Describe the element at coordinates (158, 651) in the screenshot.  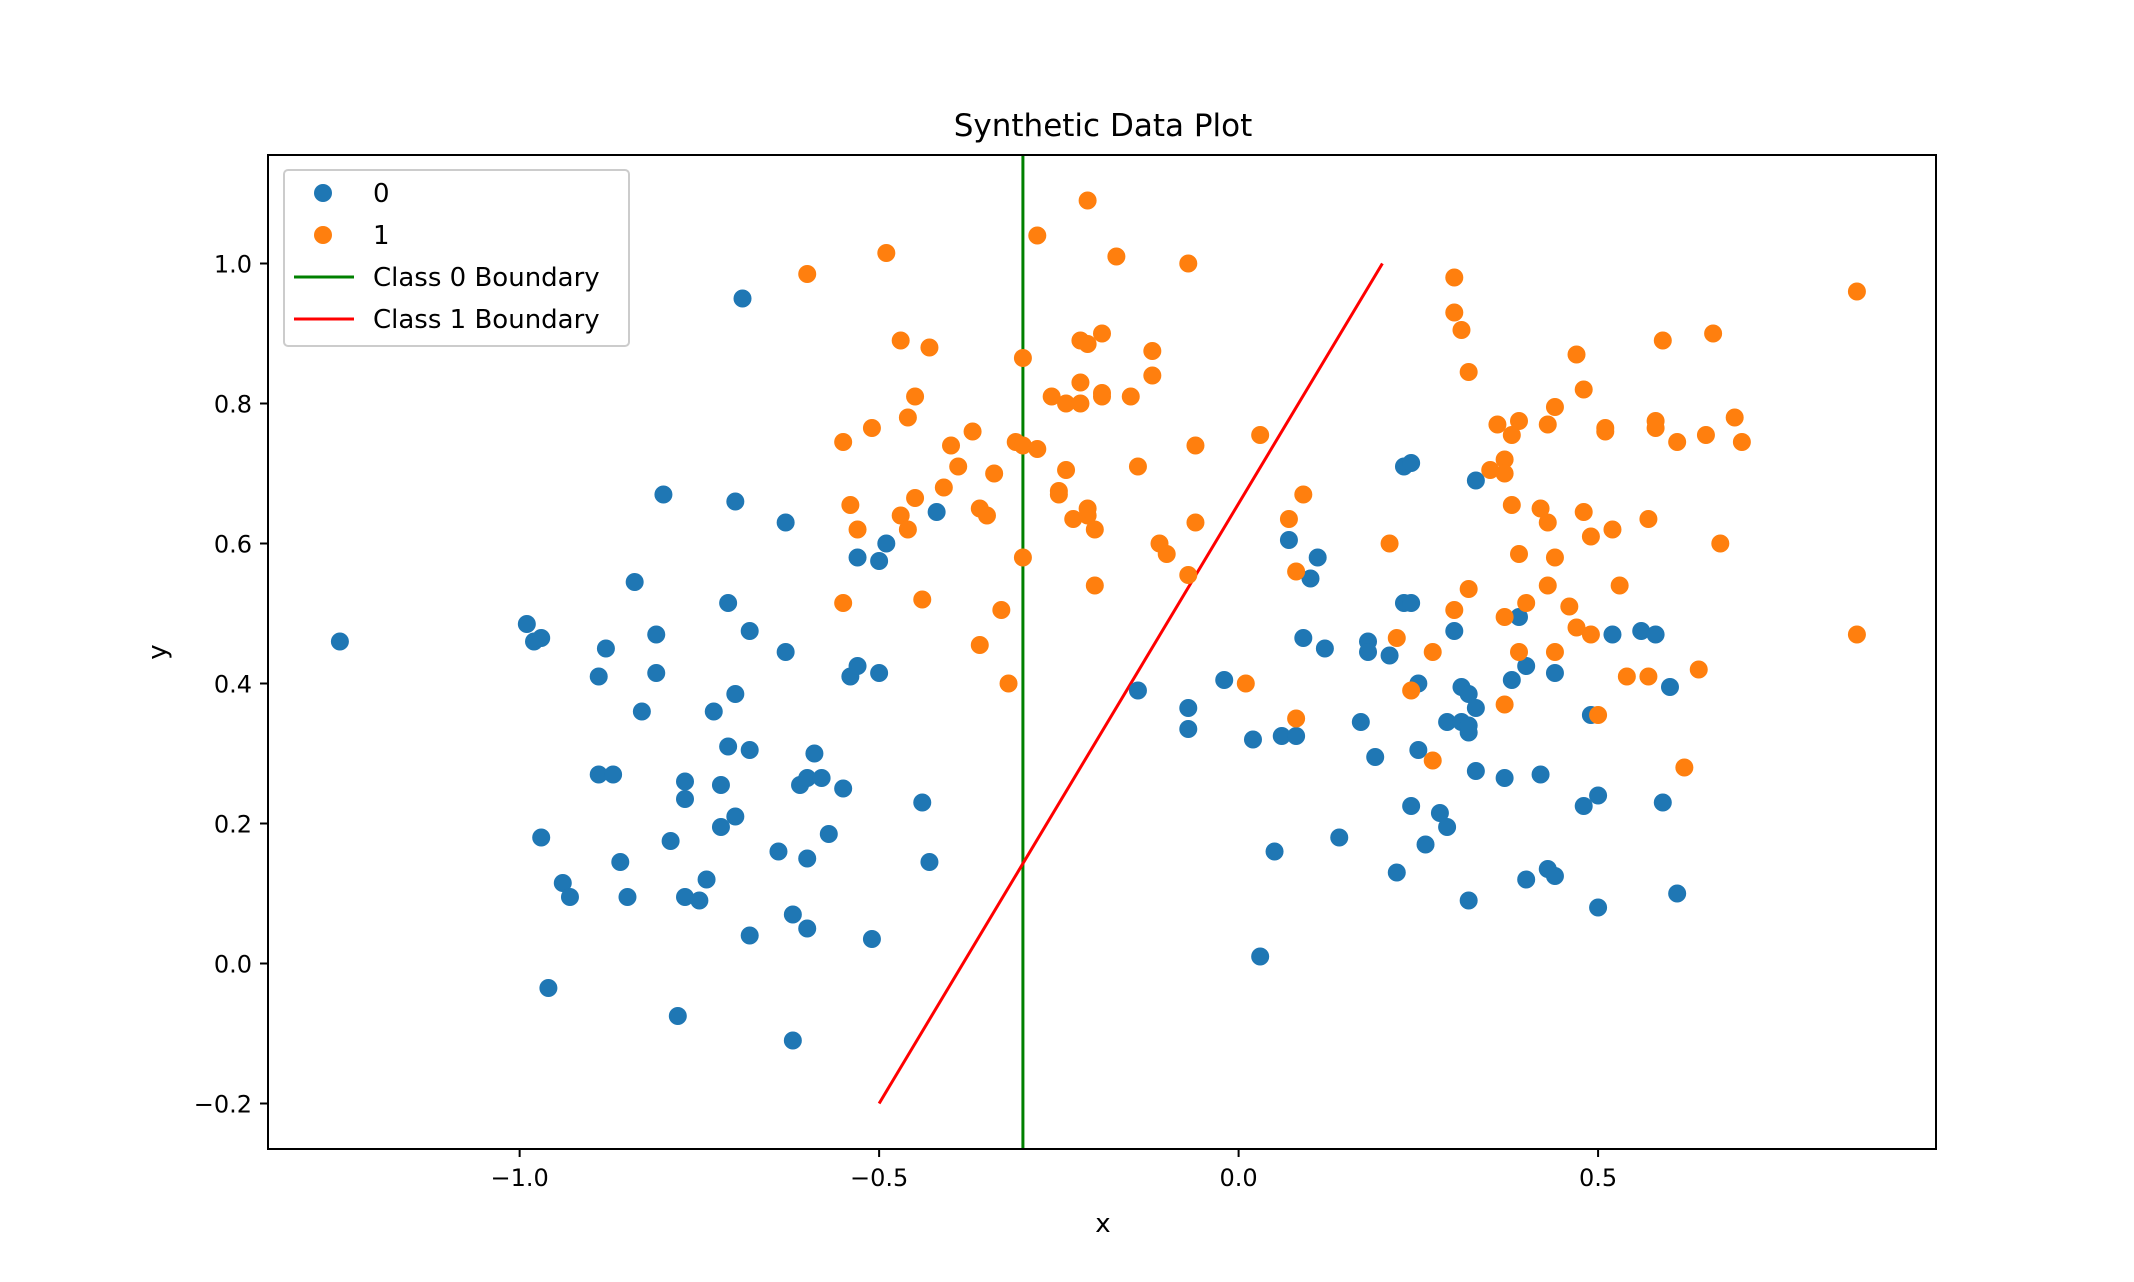
I see `y-axis-label: y` at that location.